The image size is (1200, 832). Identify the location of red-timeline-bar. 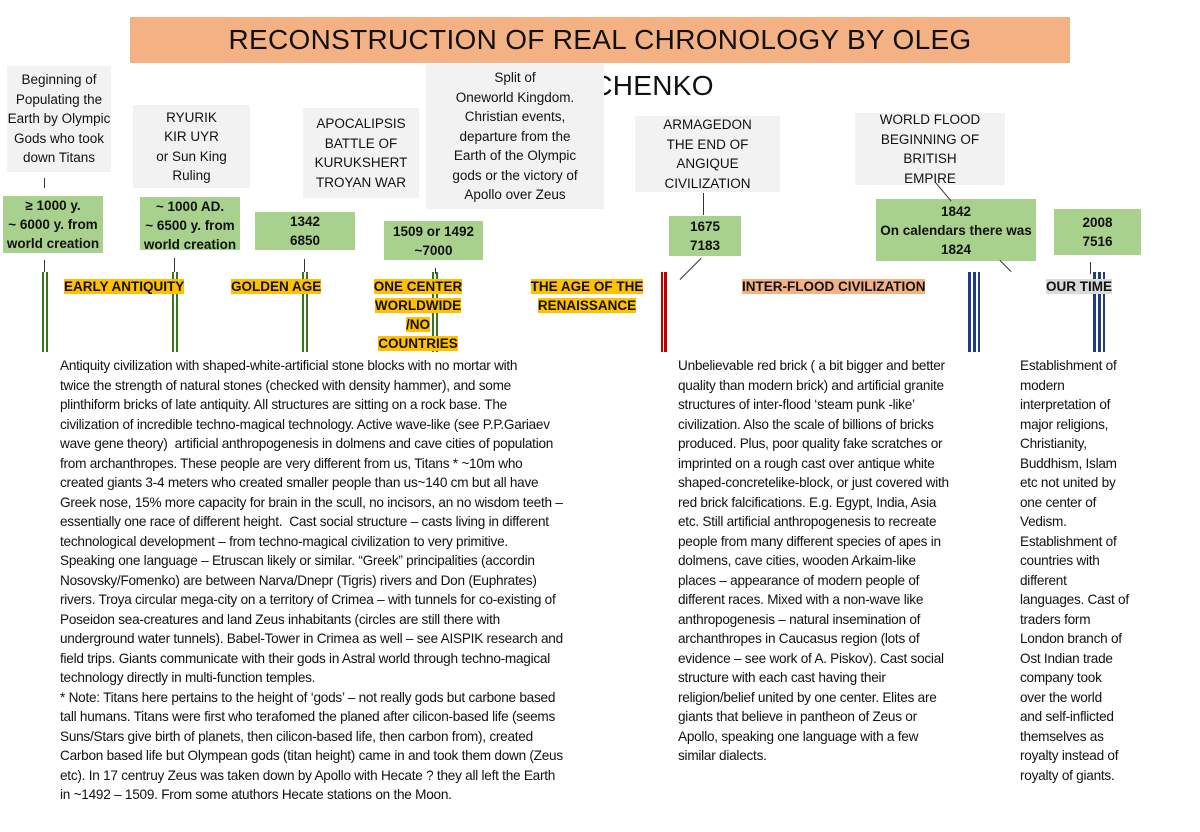
(664, 312).